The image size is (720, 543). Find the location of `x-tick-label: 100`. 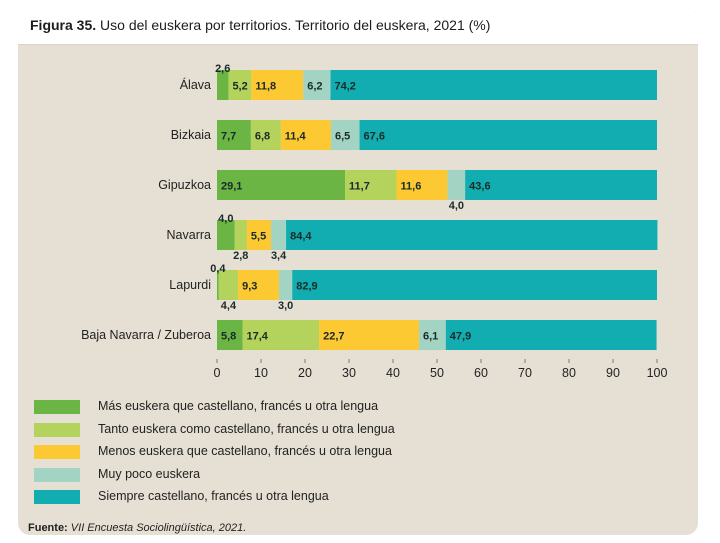

x-tick-label: 100 is located at coordinates (657, 373).